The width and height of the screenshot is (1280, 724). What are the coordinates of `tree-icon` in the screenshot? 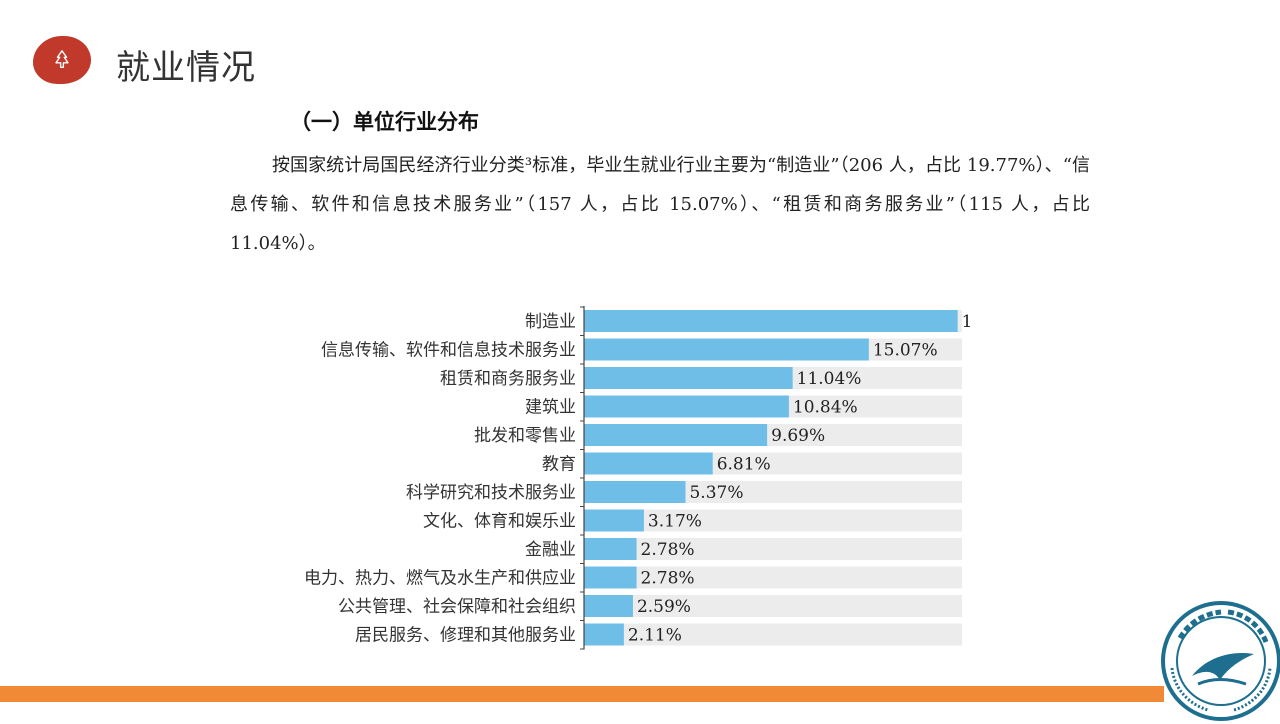 It's located at (62, 59).